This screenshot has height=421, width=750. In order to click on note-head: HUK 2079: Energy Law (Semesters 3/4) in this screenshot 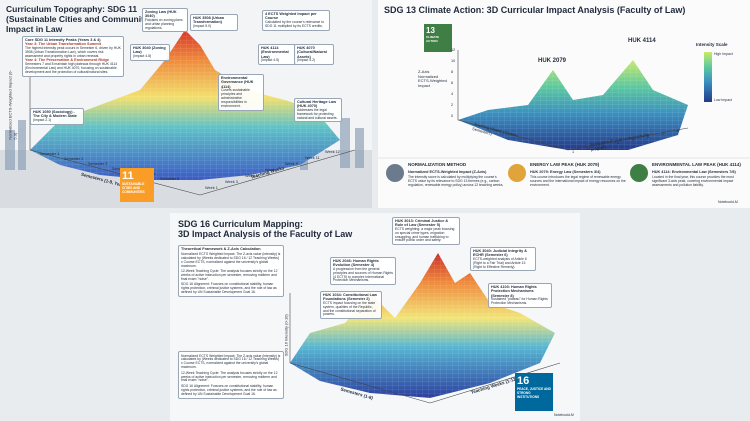, I will do `click(565, 172)`.